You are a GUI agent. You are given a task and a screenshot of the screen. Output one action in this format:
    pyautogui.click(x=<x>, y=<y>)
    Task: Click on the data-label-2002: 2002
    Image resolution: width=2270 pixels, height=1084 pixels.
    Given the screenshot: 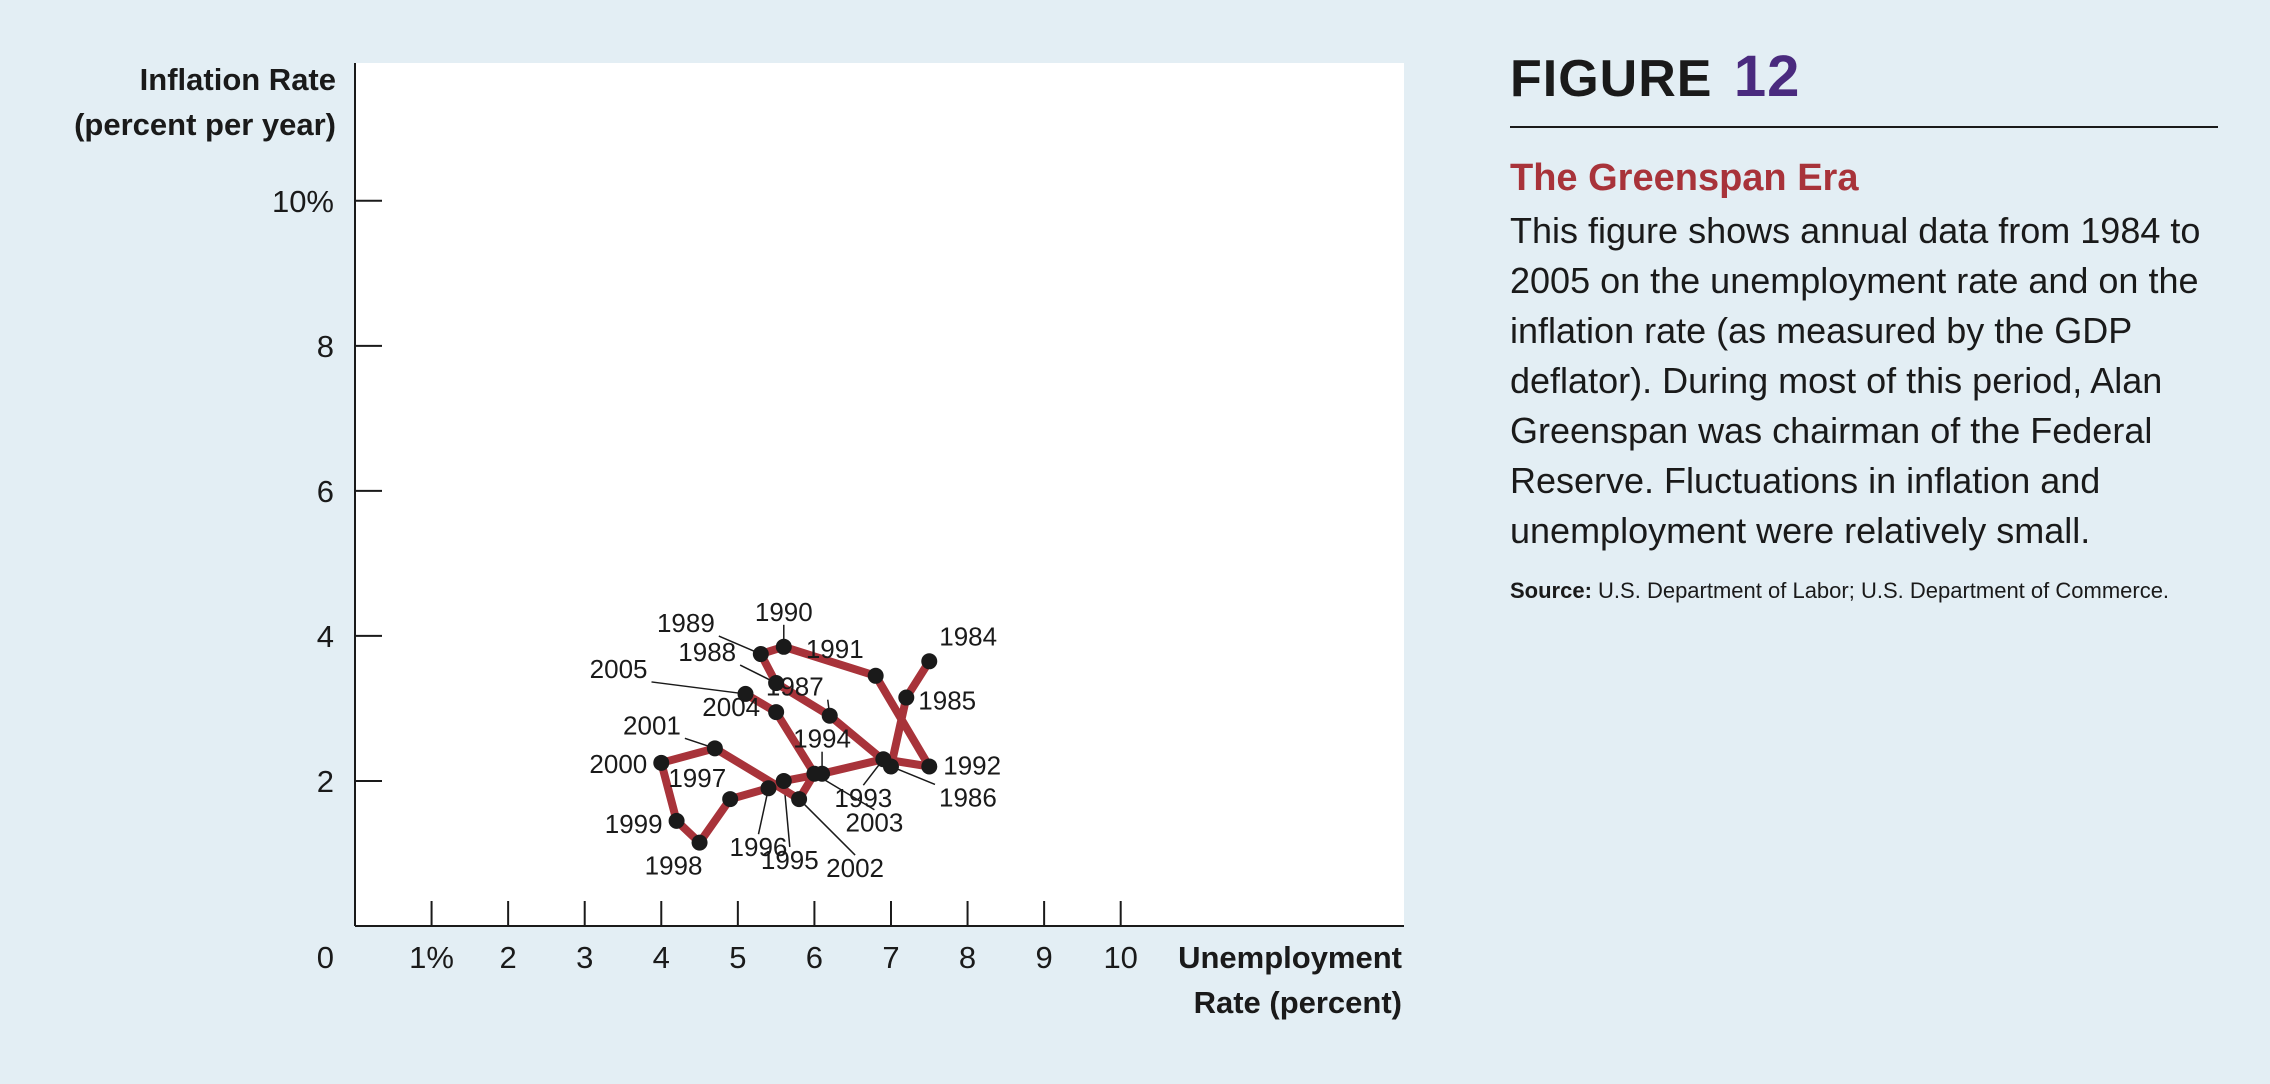 What is the action you would take?
    pyautogui.click(x=855, y=868)
    